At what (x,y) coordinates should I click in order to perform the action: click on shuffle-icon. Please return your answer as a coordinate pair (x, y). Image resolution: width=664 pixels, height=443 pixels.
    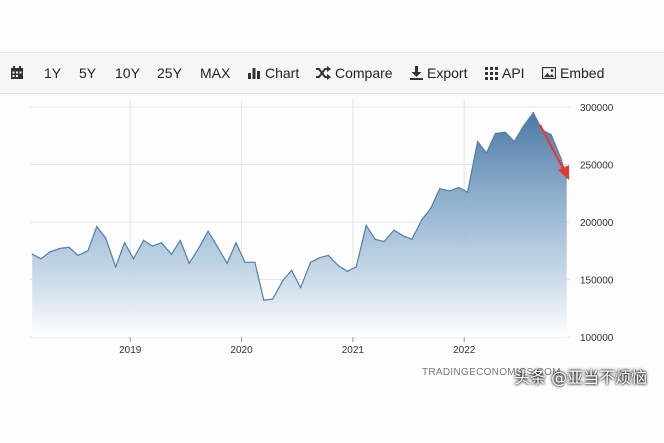
    Looking at the image, I should click on (323, 73).